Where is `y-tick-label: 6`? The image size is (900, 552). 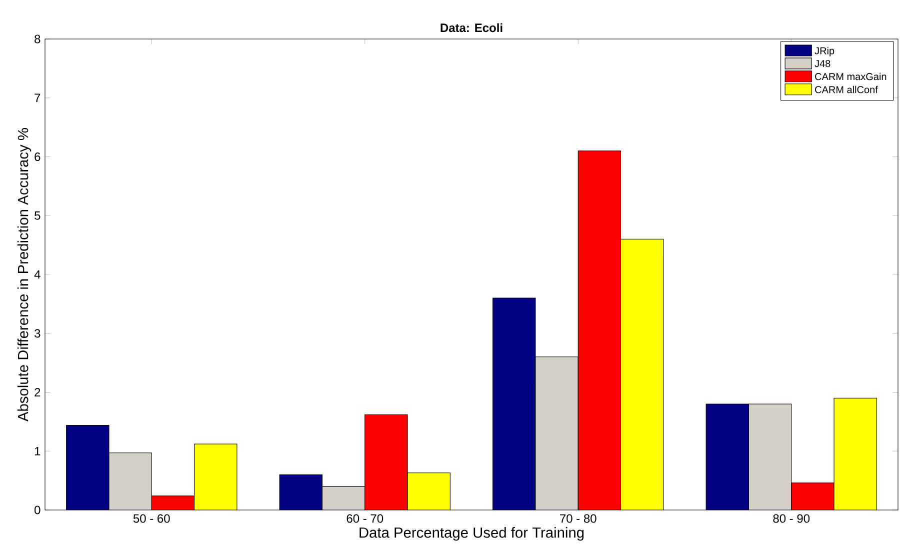
y-tick-label: 6 is located at coordinates (37, 156).